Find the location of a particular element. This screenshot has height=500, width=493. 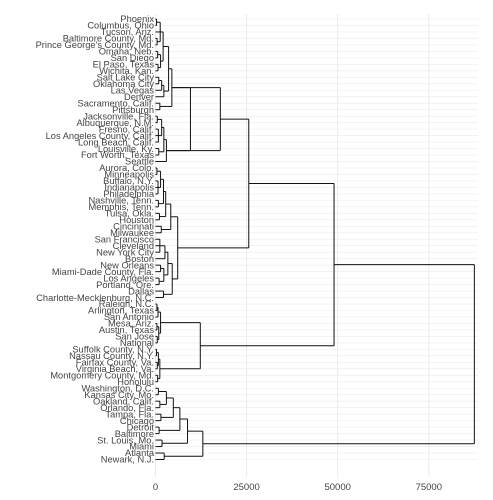

leaf-label: Jacksonville, Fla. is located at coordinates (118, 116).